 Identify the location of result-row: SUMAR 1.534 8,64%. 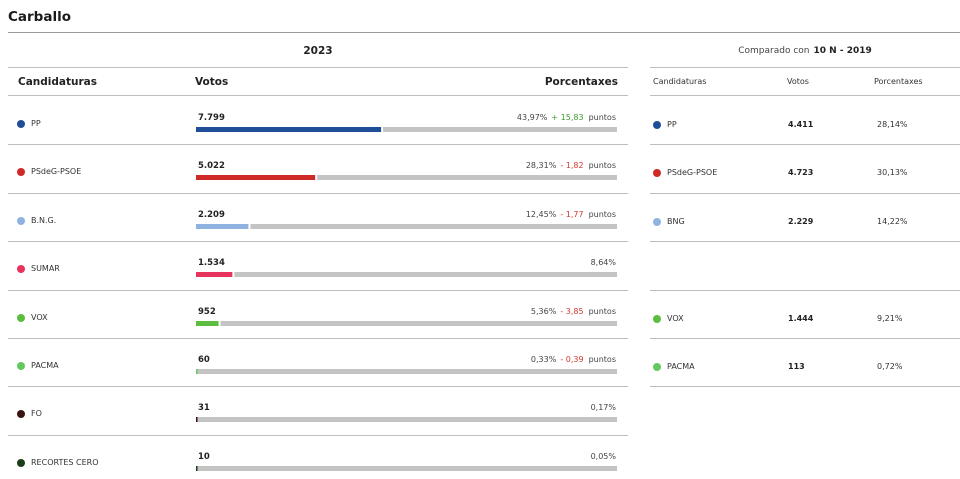
(318, 266).